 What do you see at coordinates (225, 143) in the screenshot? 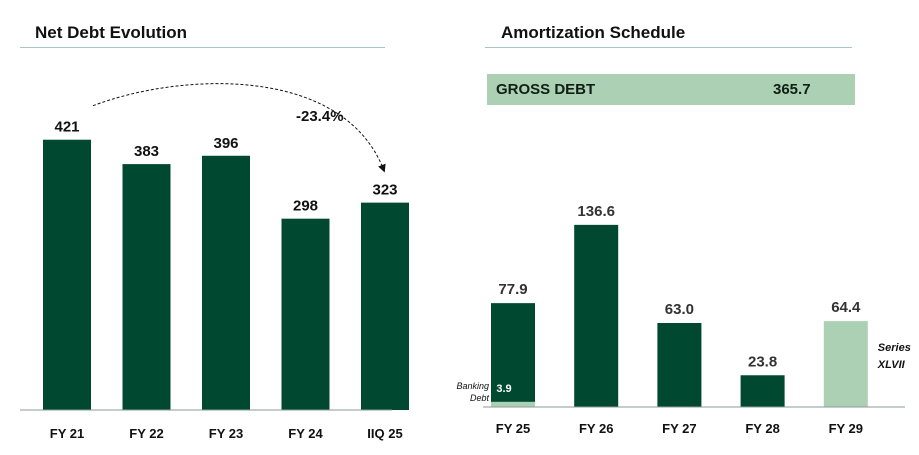
I see `net-debt-value-fy-23: 396` at bounding box center [225, 143].